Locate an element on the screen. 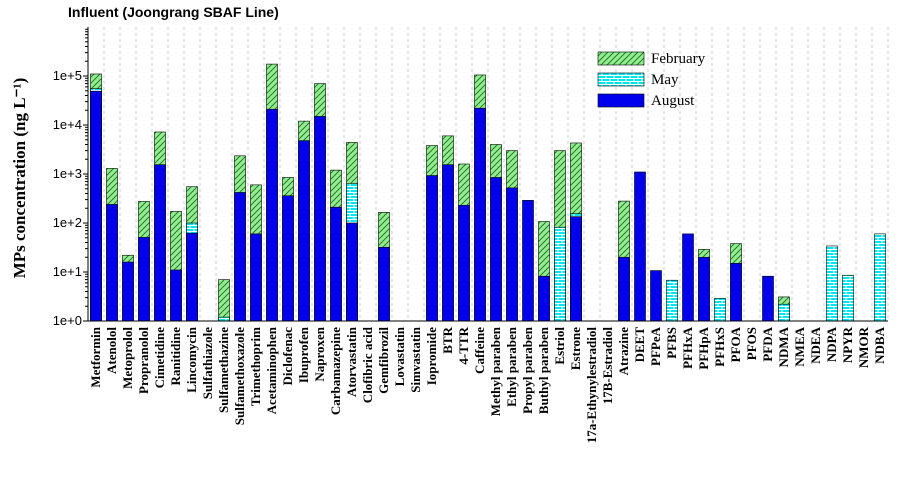 The image size is (904, 481). x-tick-label: Clofibric acid is located at coordinates (367, 364).